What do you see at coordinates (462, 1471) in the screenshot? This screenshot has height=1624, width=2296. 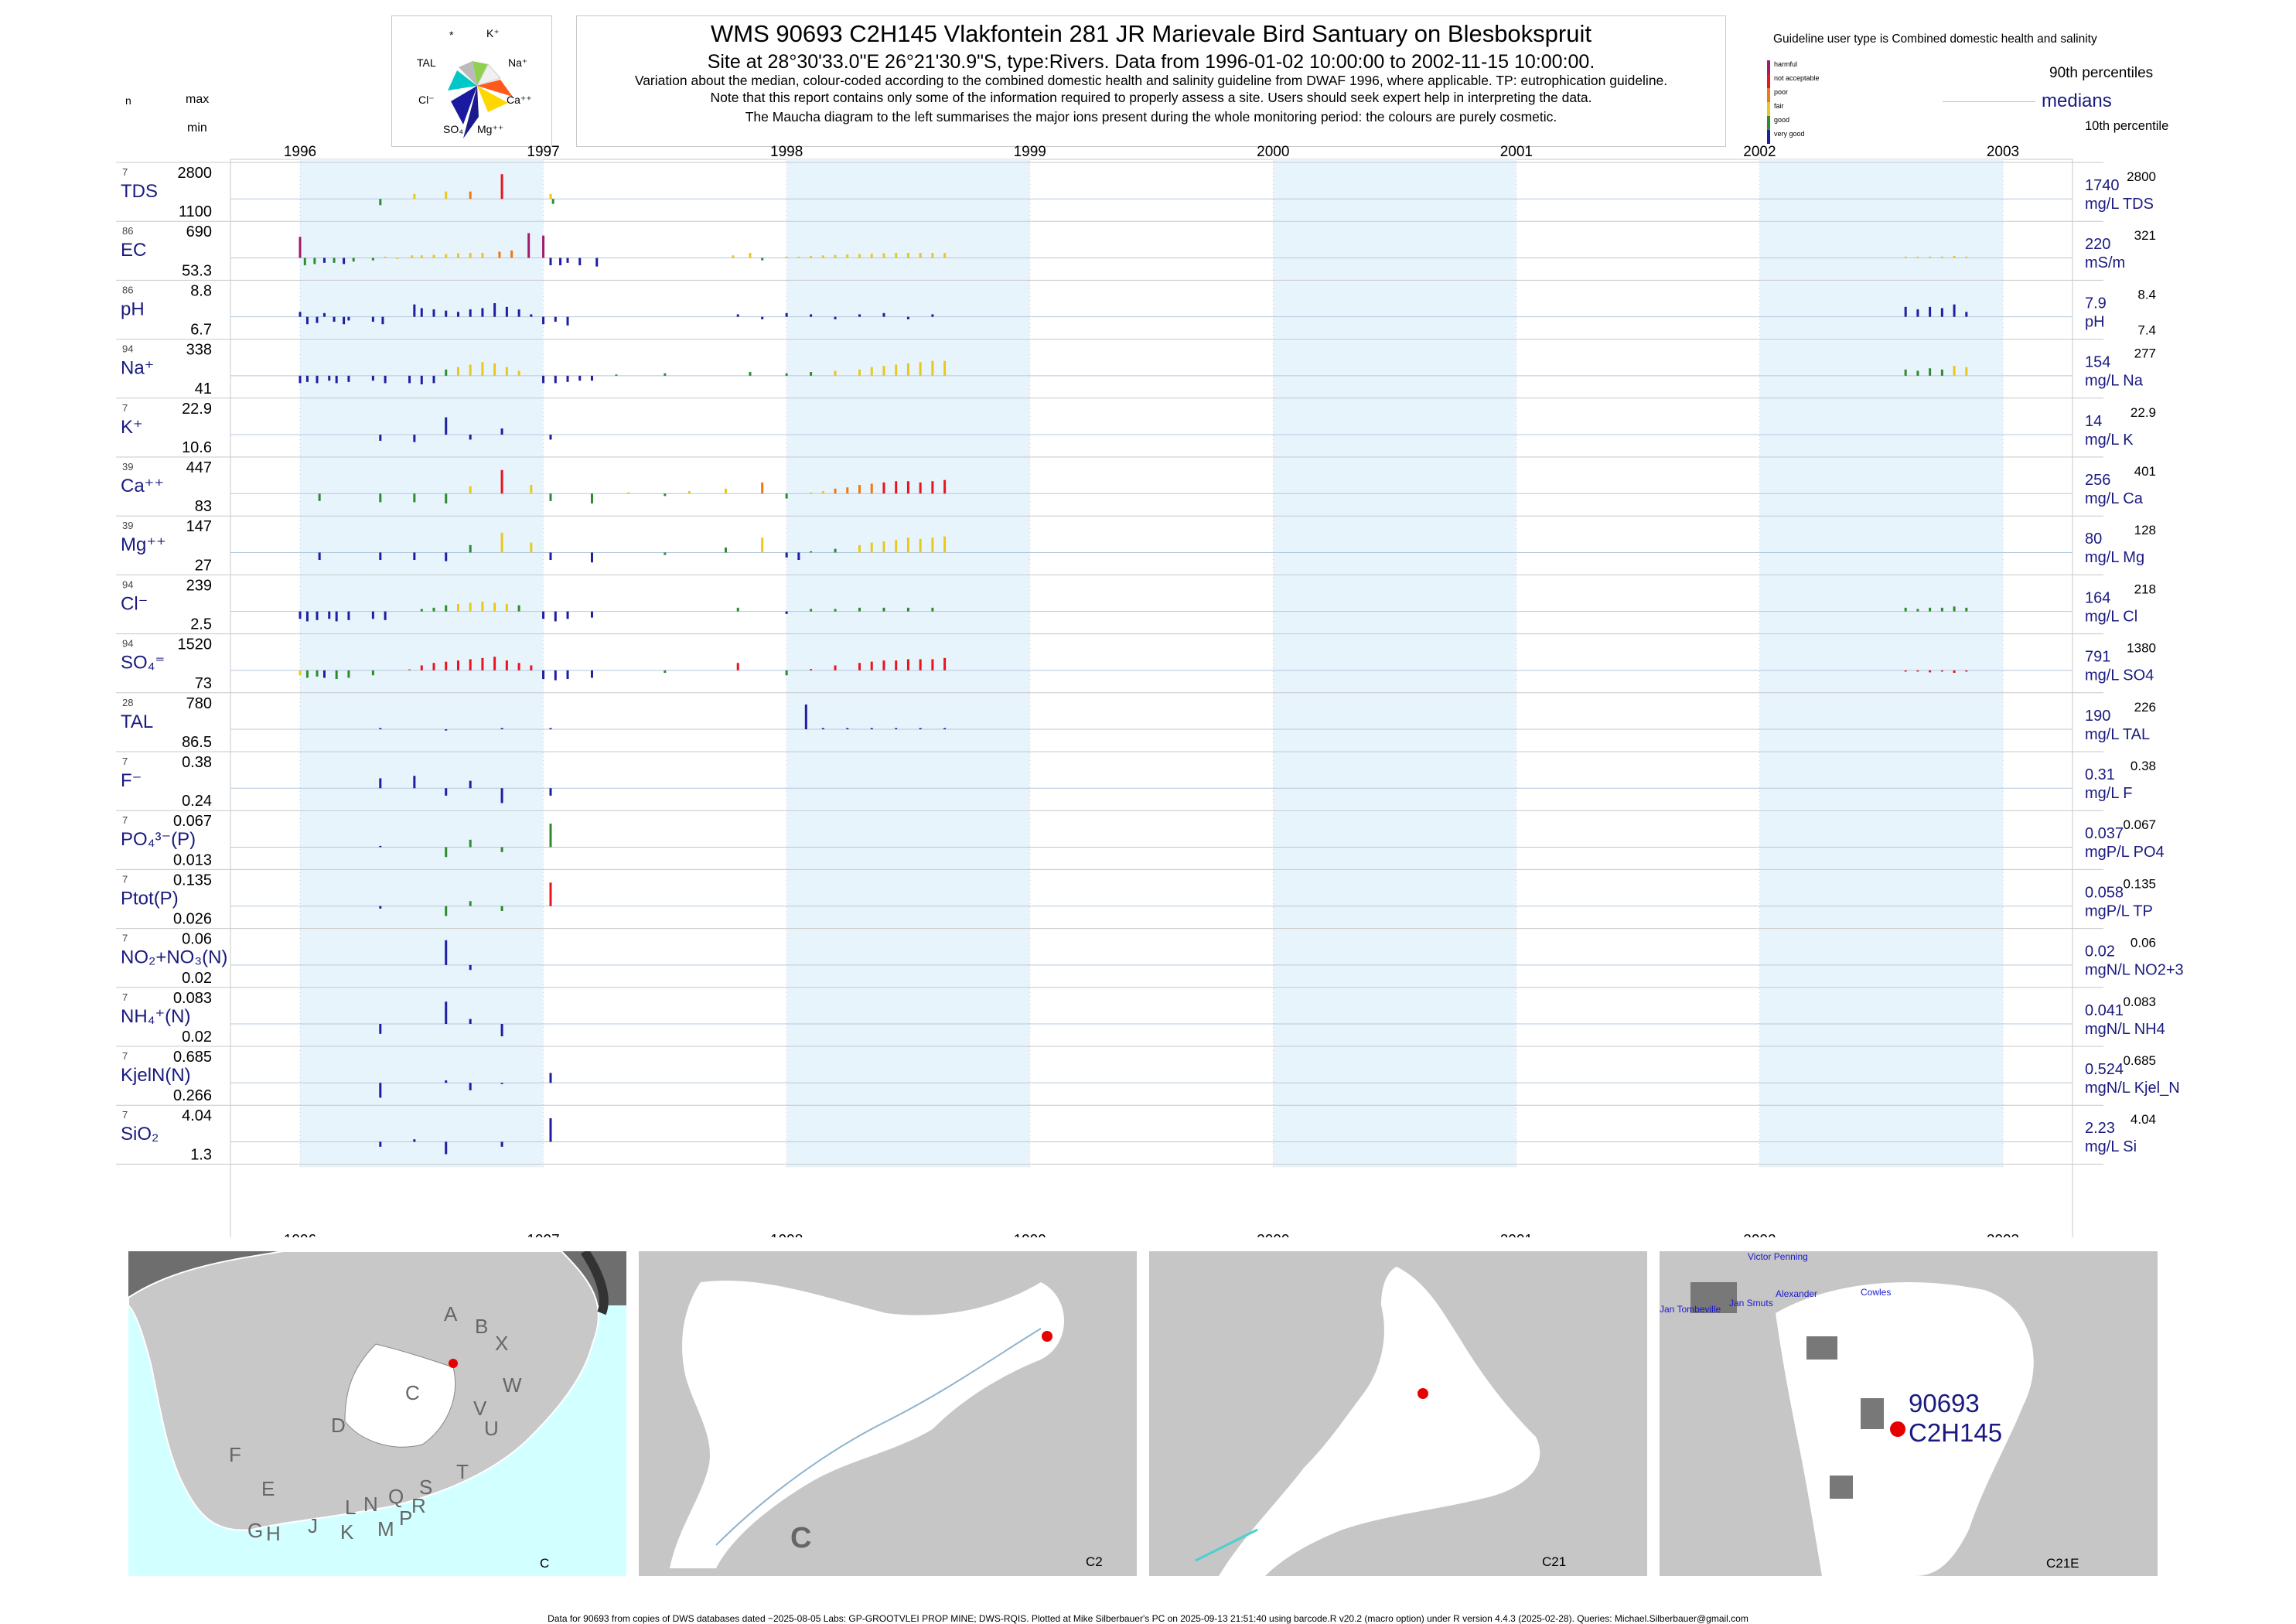 I see `map-letter-t: T` at bounding box center [462, 1471].